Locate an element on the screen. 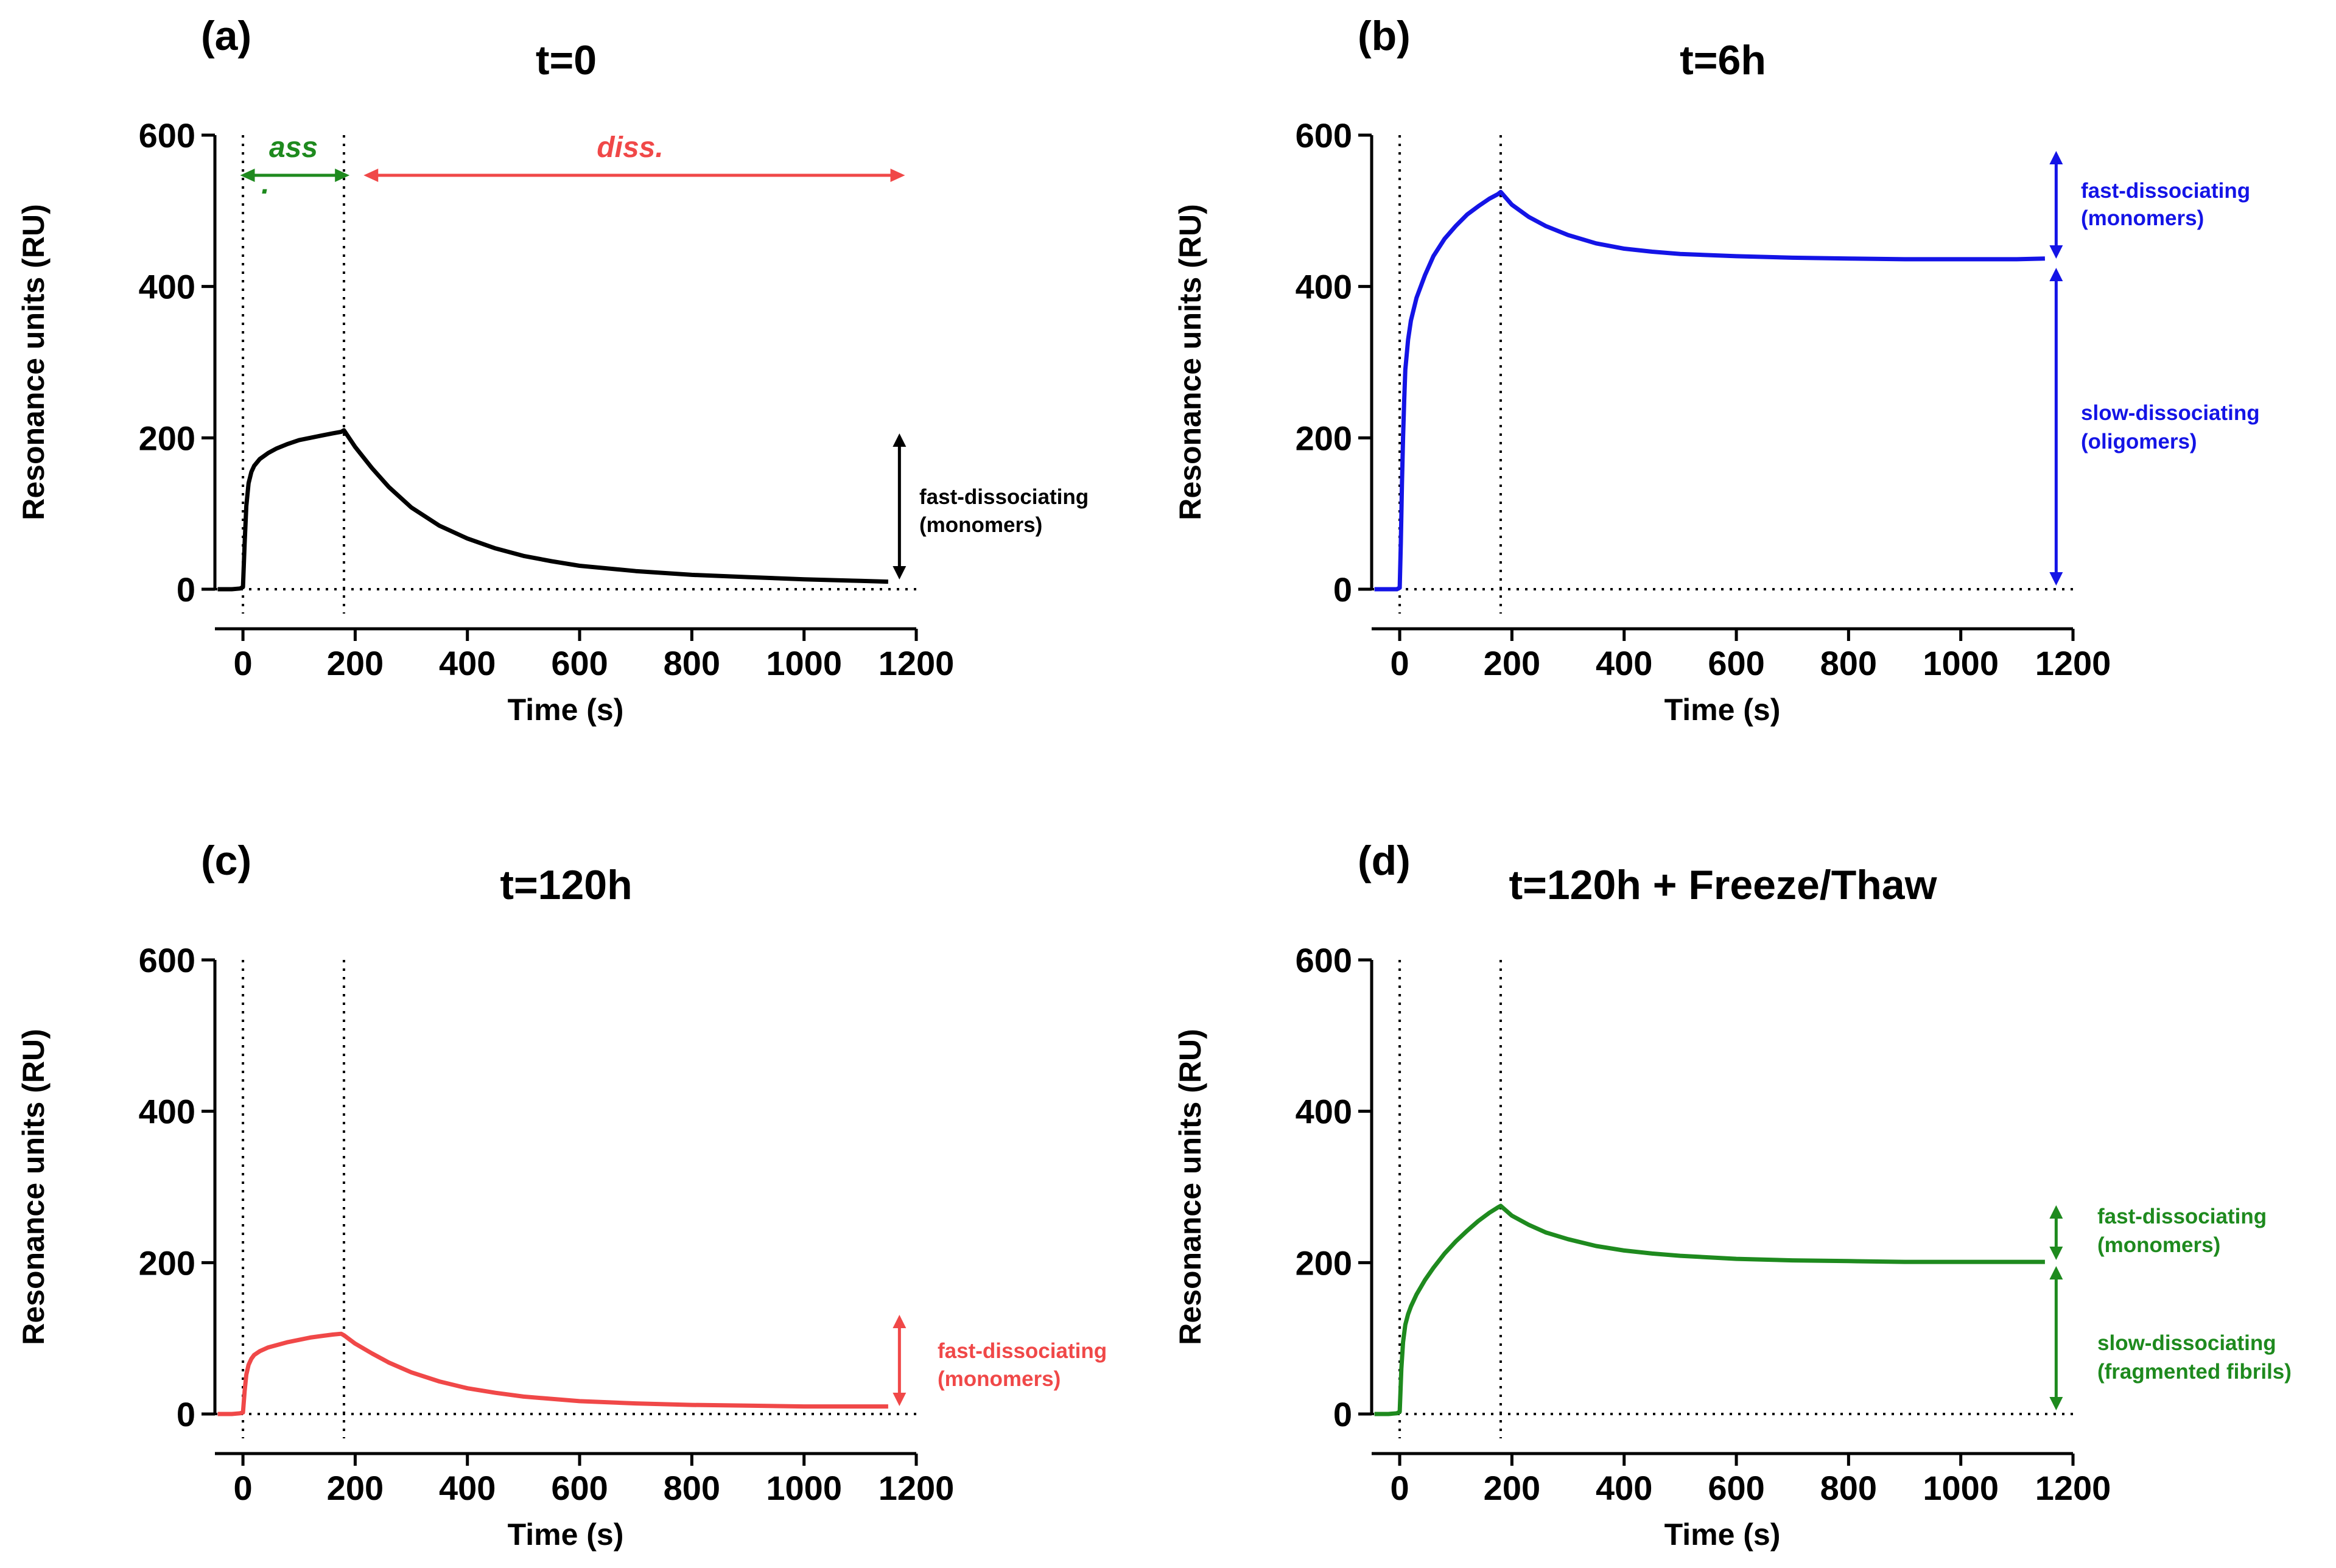  panel-d-y-tick-label: 0 is located at coordinates (1342, 1414).